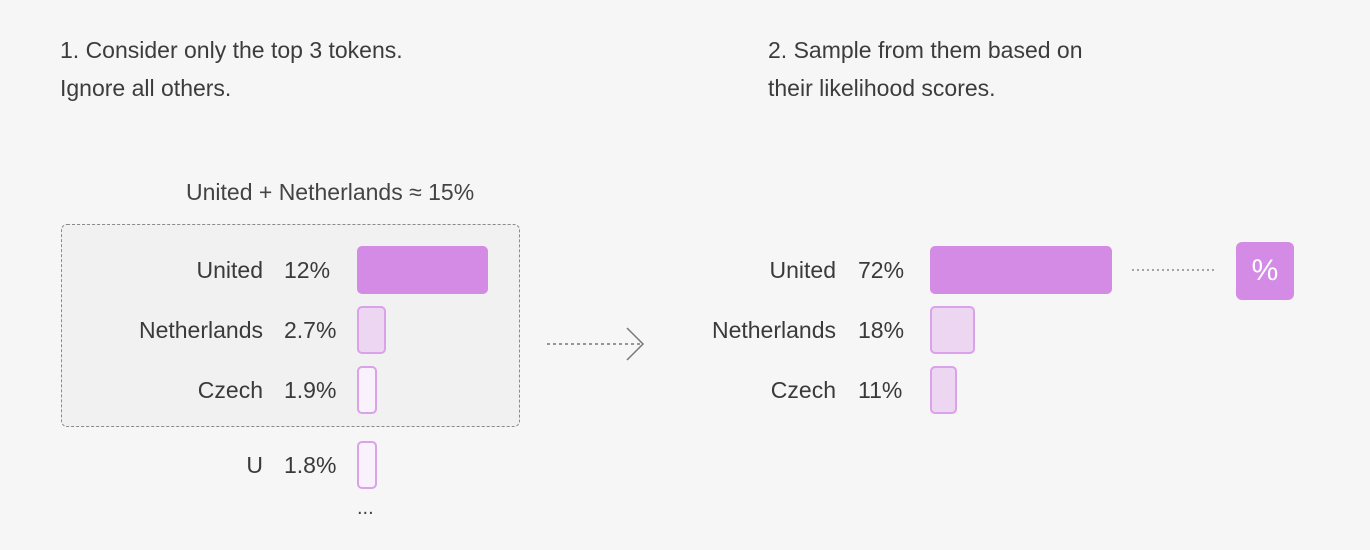 The image size is (1370, 550). What do you see at coordinates (310, 465) in the screenshot?
I see `token-probability: 1.8%` at bounding box center [310, 465].